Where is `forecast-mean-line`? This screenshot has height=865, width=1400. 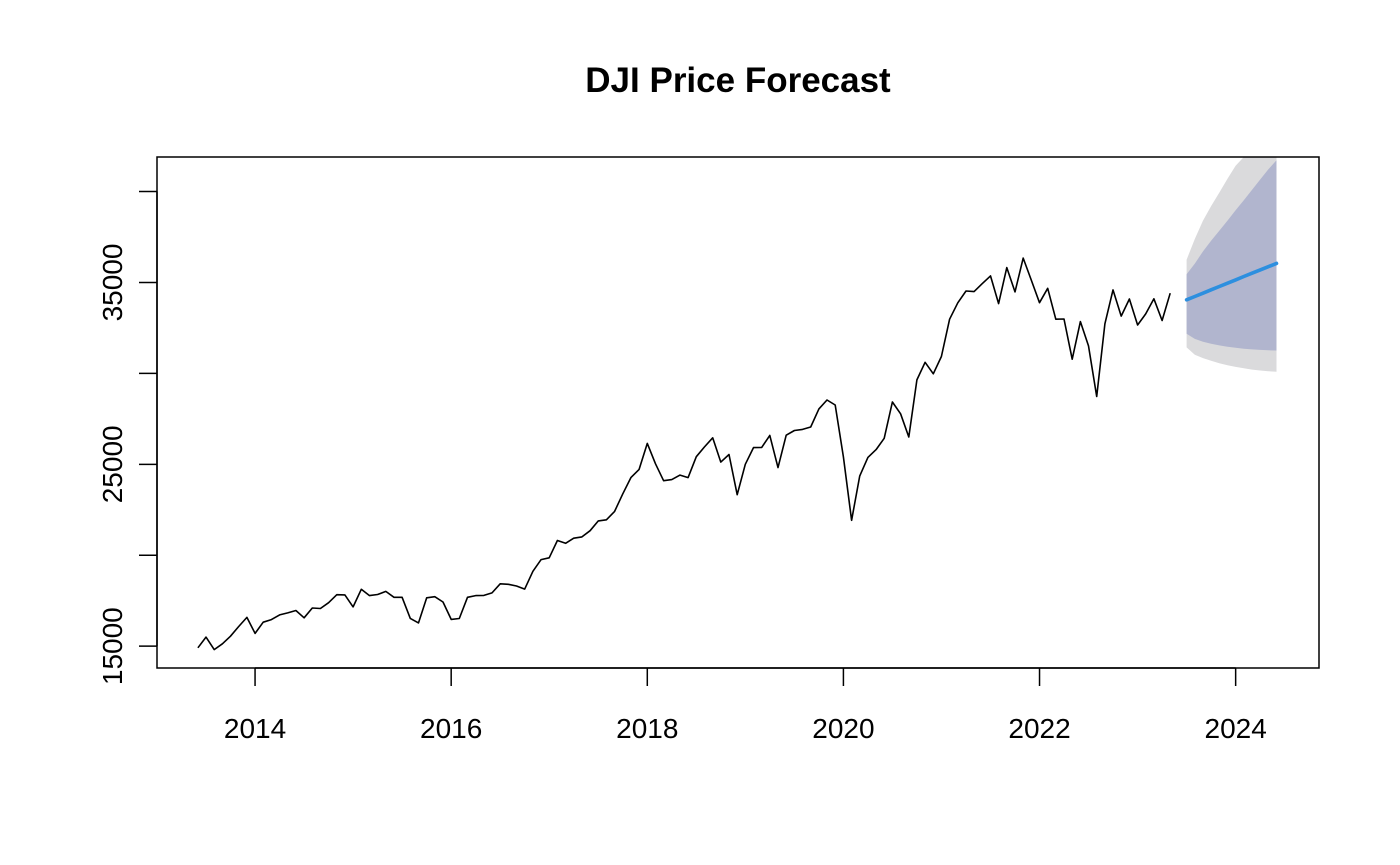
forecast-mean-line is located at coordinates (1231, 281).